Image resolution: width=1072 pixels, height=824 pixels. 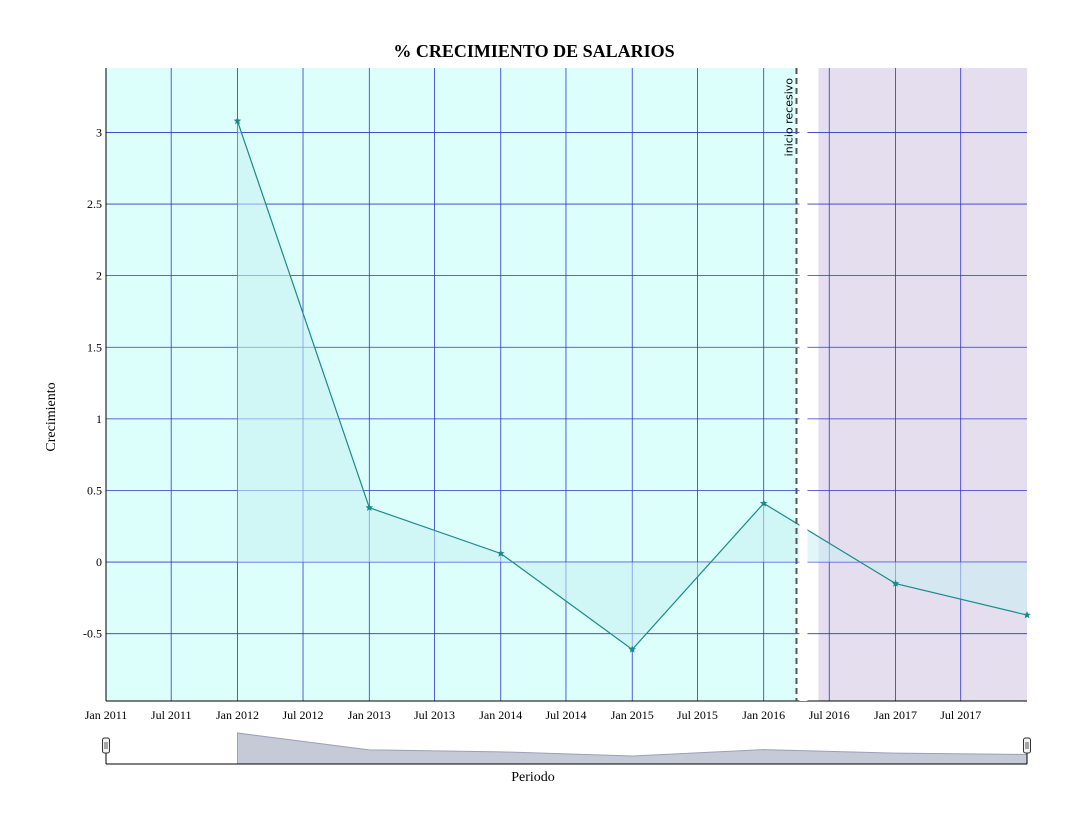 What do you see at coordinates (697, 715) in the screenshot?
I see `x-tick-label: Jul 2015` at bounding box center [697, 715].